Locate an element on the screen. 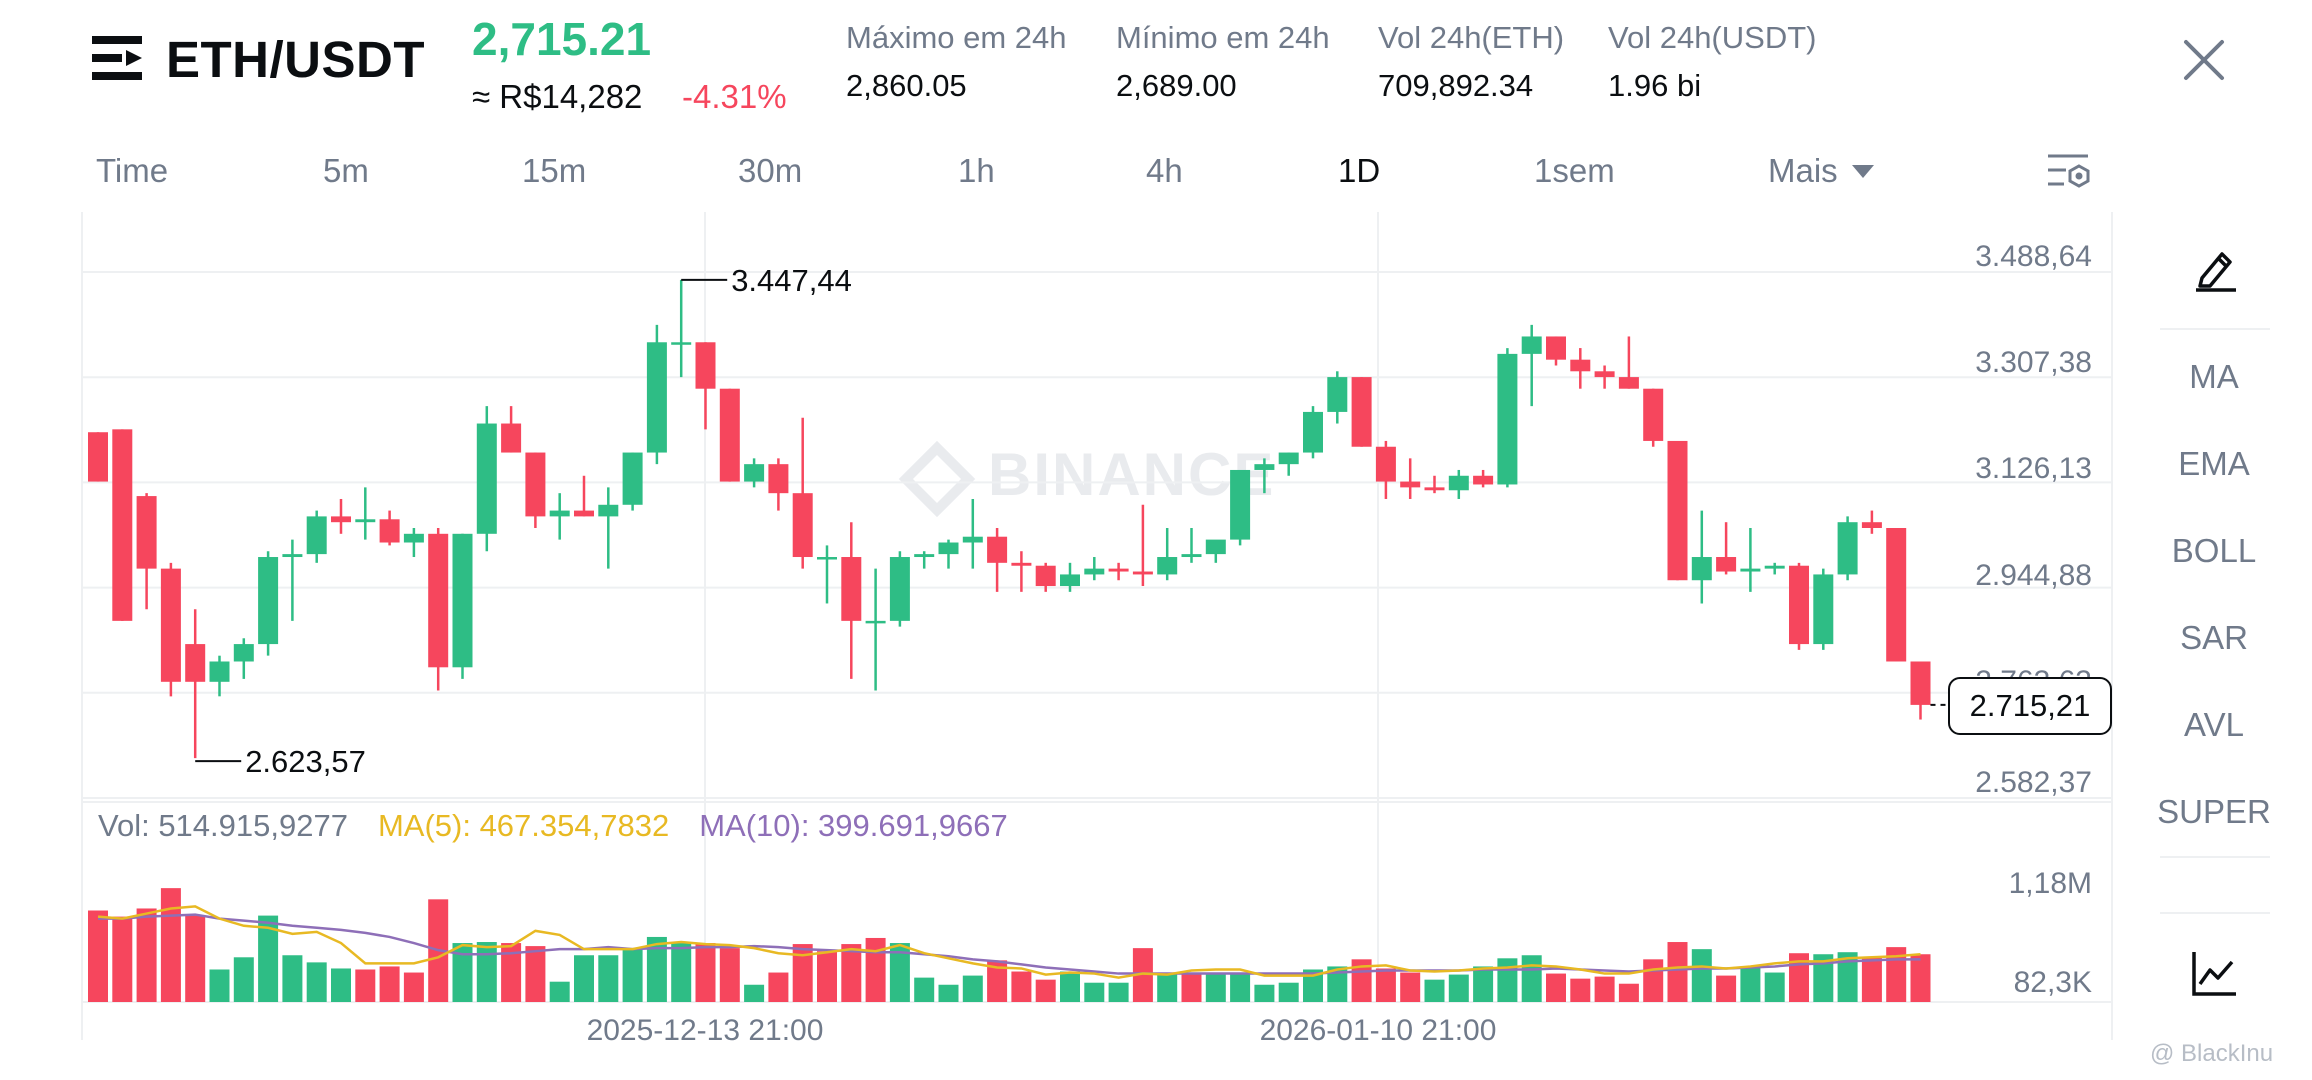 The image size is (2312, 1080). tab-4h: 4h is located at coordinates (1164, 170).